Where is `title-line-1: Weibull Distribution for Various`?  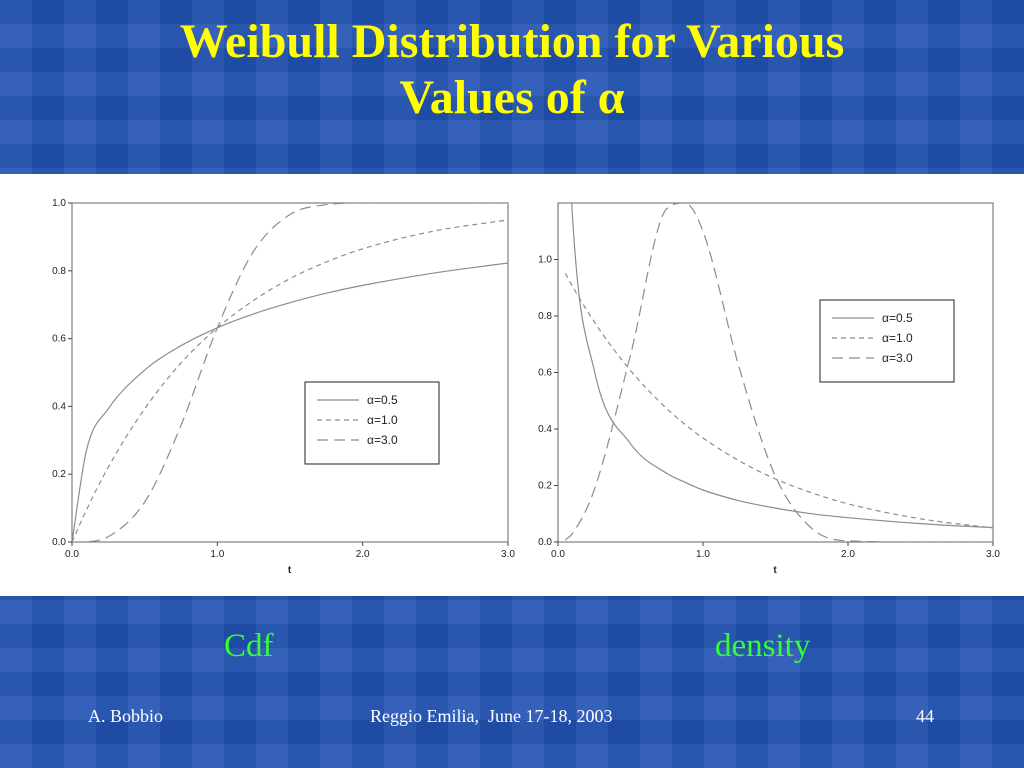
title-line-1: Weibull Distribution for Various is located at coordinates (512, 41).